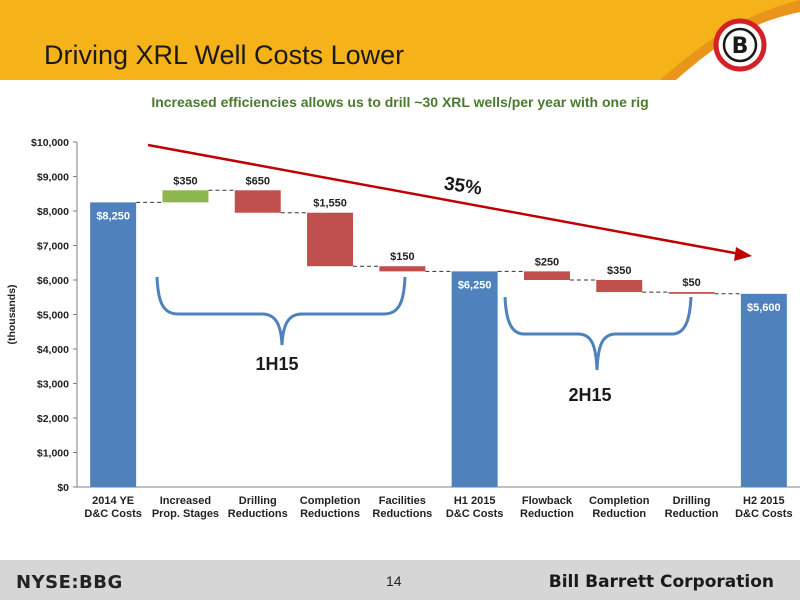 The image size is (800, 600). Describe the element at coordinates (12, 314) in the screenshot. I see `y-axis-title: (thousands)` at that location.